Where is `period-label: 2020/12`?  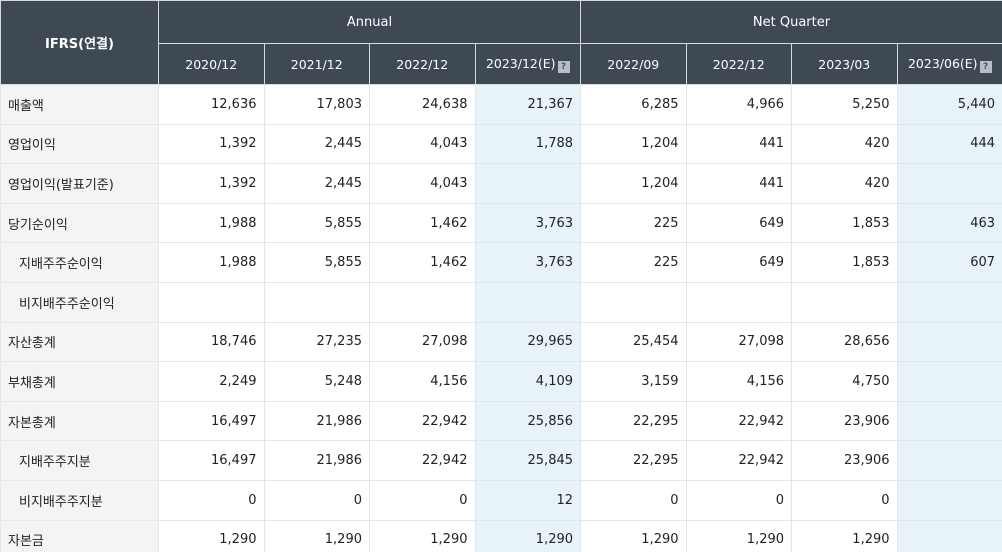 period-label: 2020/12 is located at coordinates (211, 64).